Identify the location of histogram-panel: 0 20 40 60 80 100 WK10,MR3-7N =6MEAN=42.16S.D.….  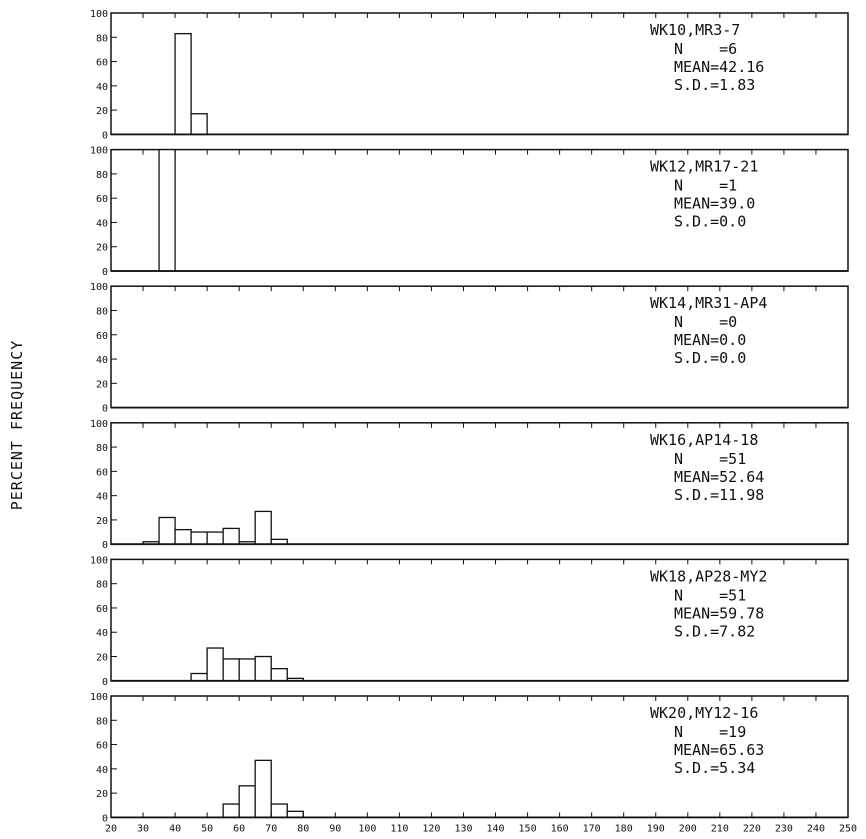
(469, 75).